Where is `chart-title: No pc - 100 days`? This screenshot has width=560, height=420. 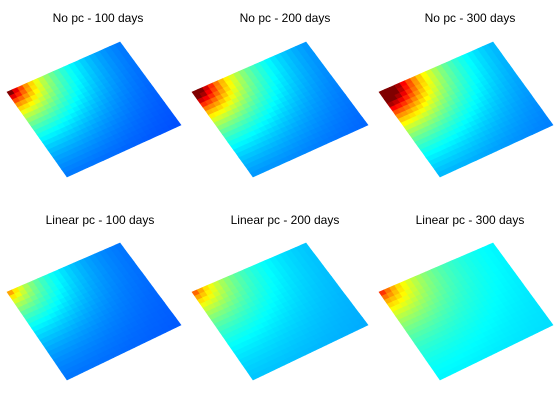 chart-title: No pc - 100 days is located at coordinates (98, 18).